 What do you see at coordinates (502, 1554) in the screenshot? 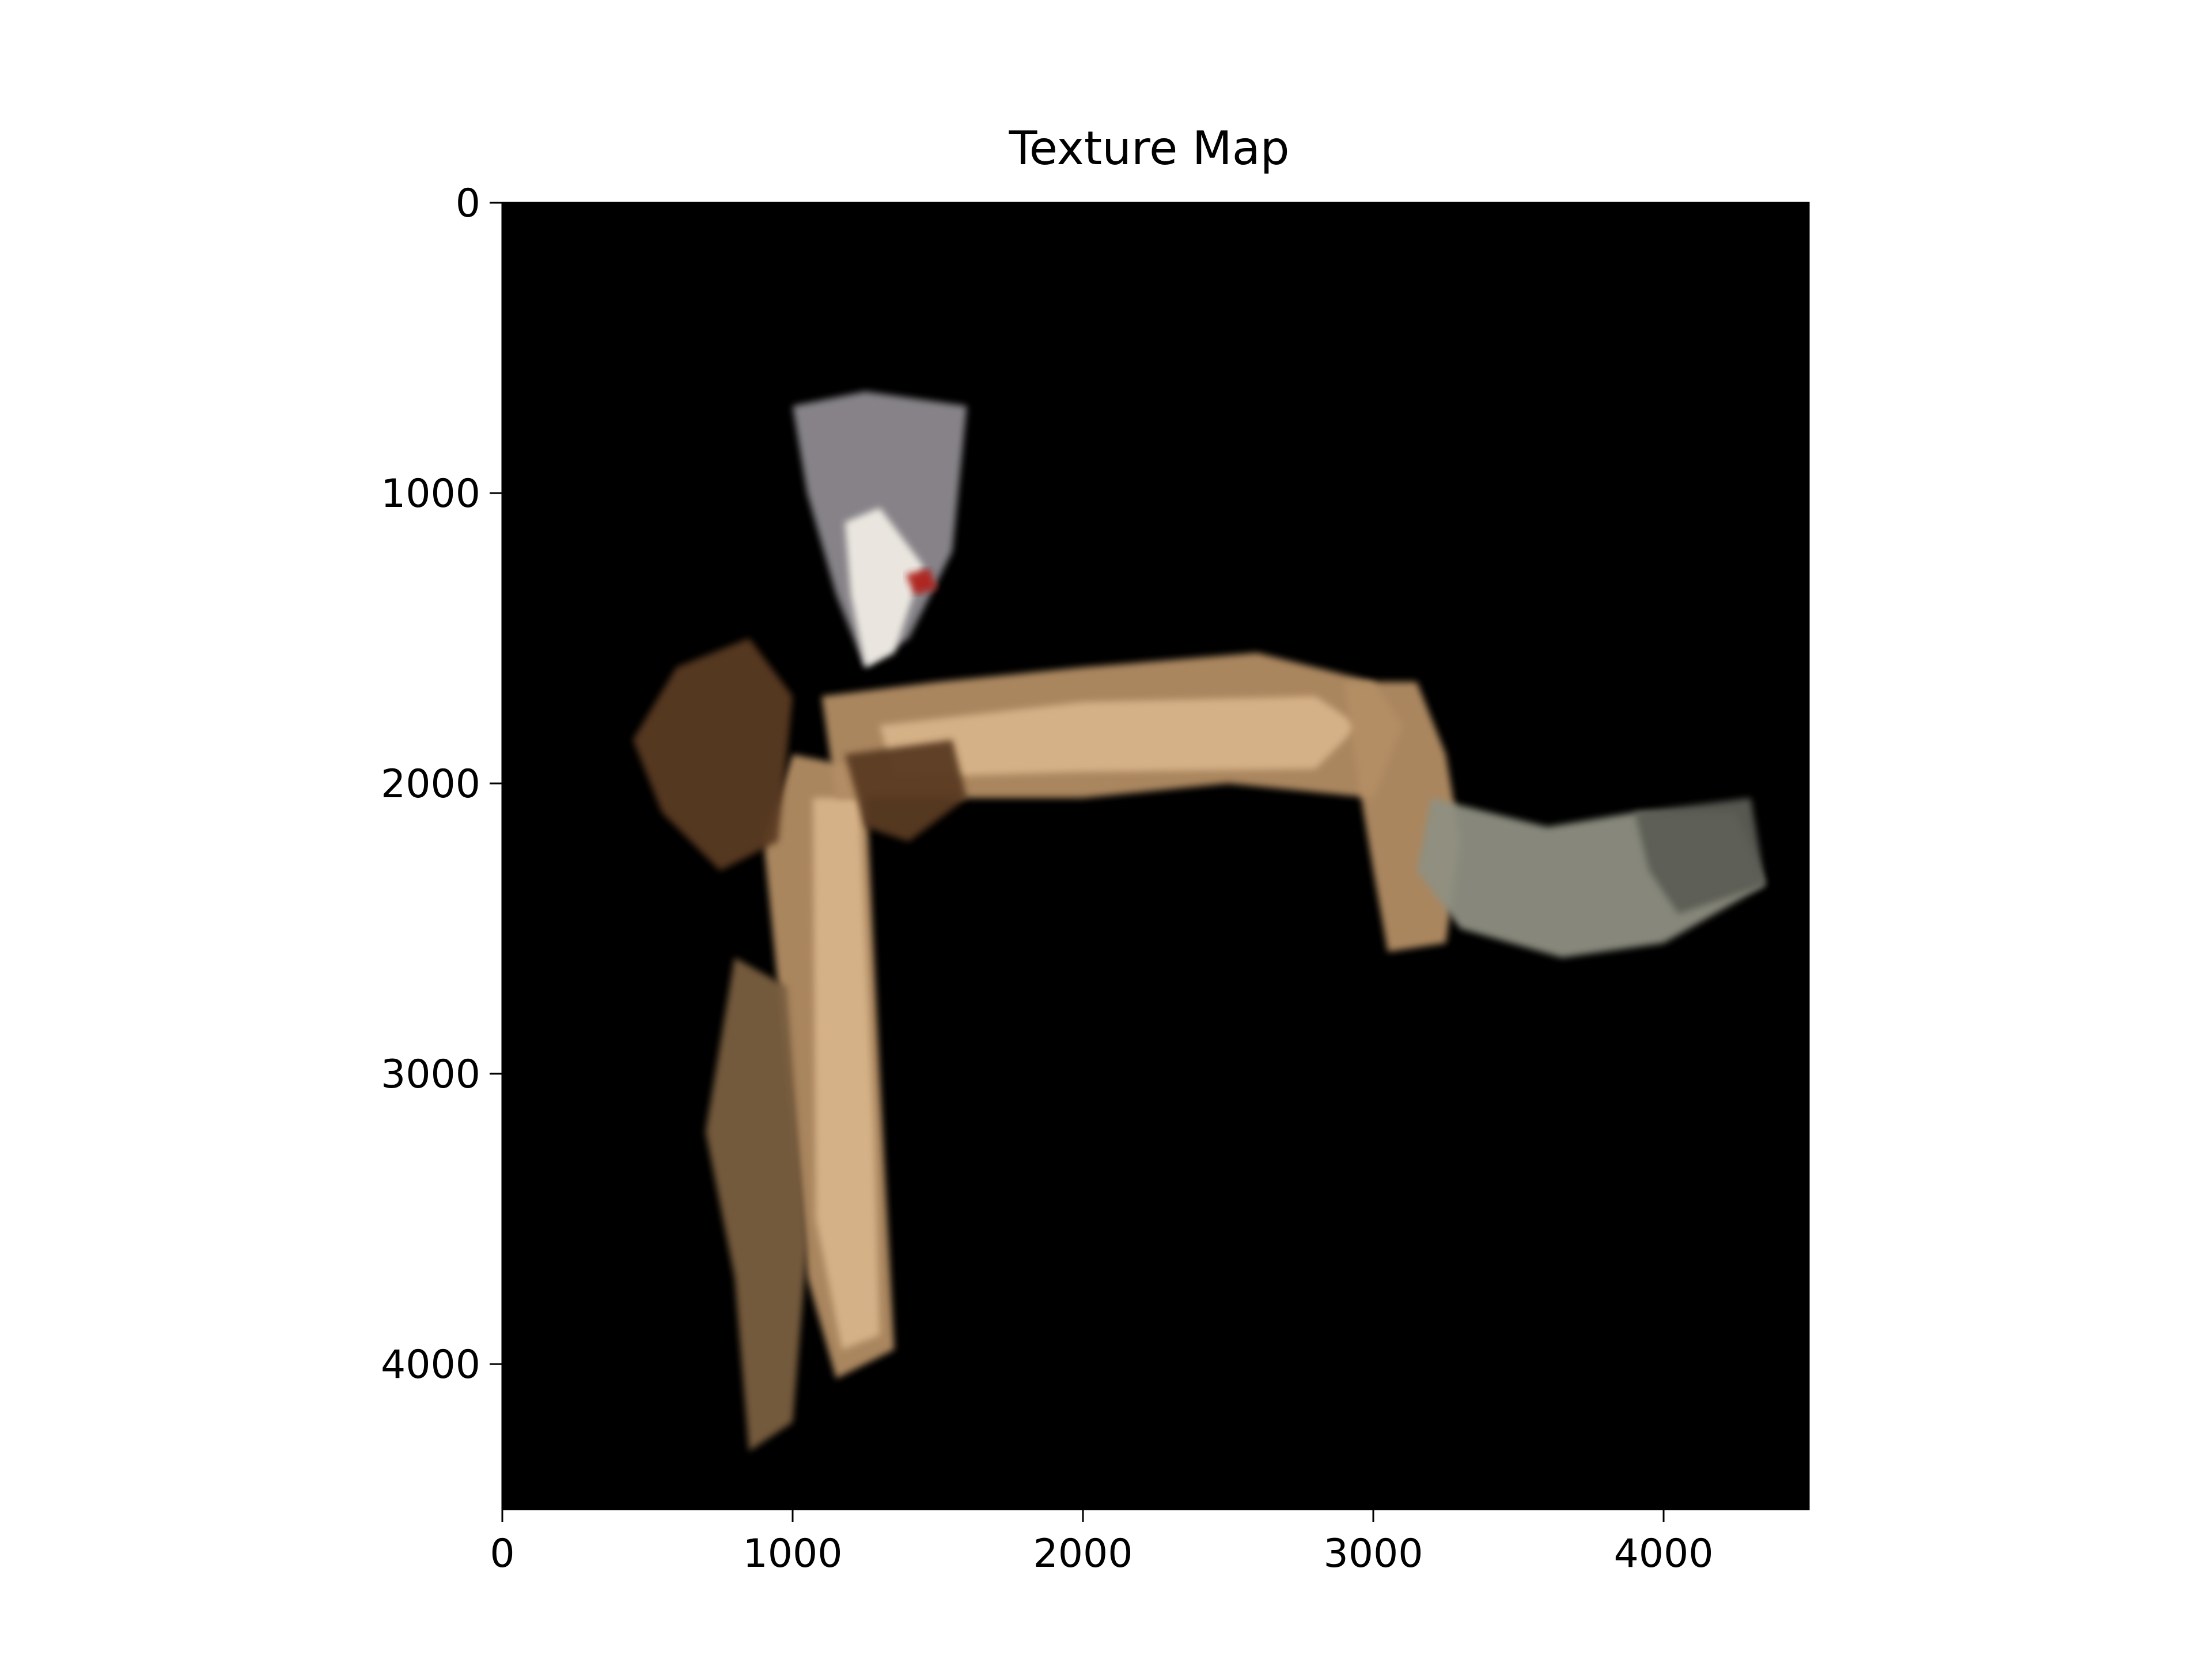
I see `x-tick-label: 0` at bounding box center [502, 1554].